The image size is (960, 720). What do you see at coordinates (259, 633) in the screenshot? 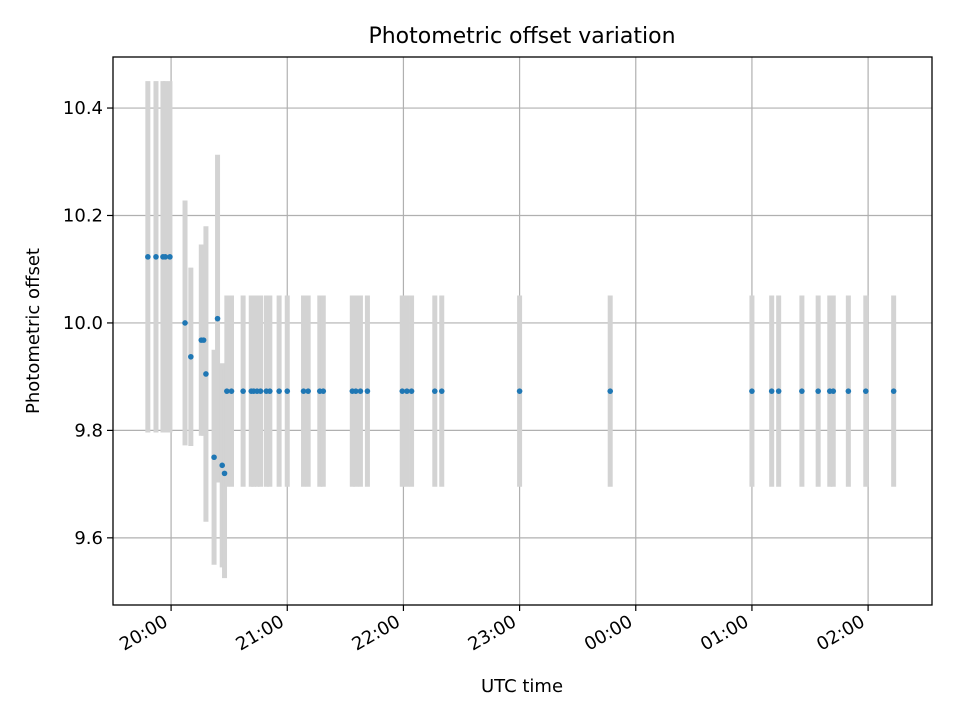
I see `x-tick-label: 21:00` at bounding box center [259, 633].